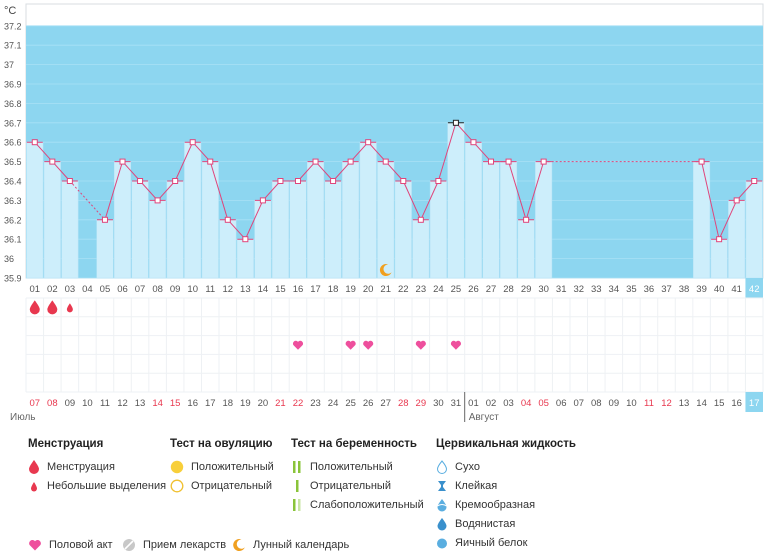  I want to click on legend-label: Лунный календарь, so click(301, 544).